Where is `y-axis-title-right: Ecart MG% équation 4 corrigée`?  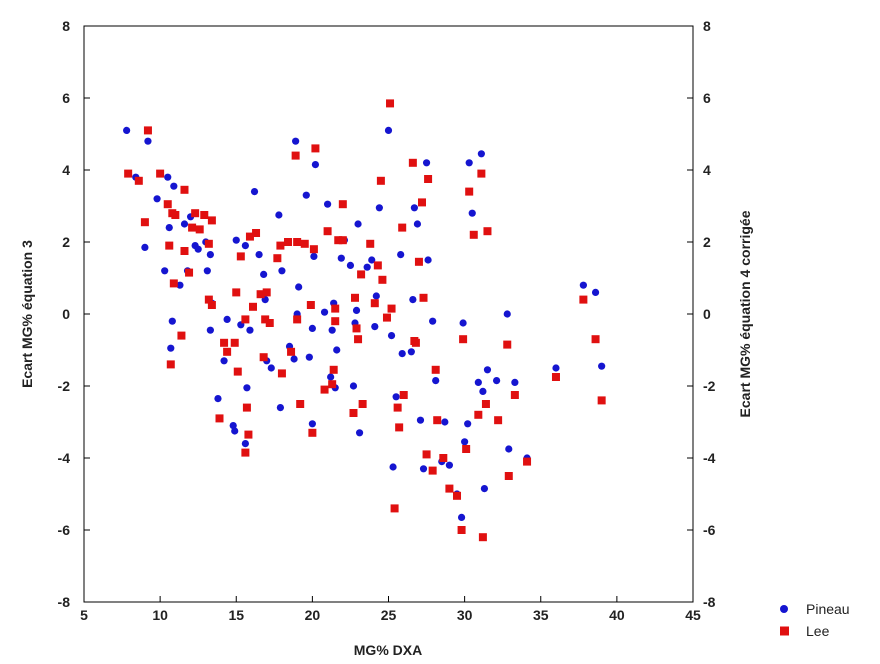 y-axis-title-right: Ecart MG% équation 4 corrigée is located at coordinates (745, 313).